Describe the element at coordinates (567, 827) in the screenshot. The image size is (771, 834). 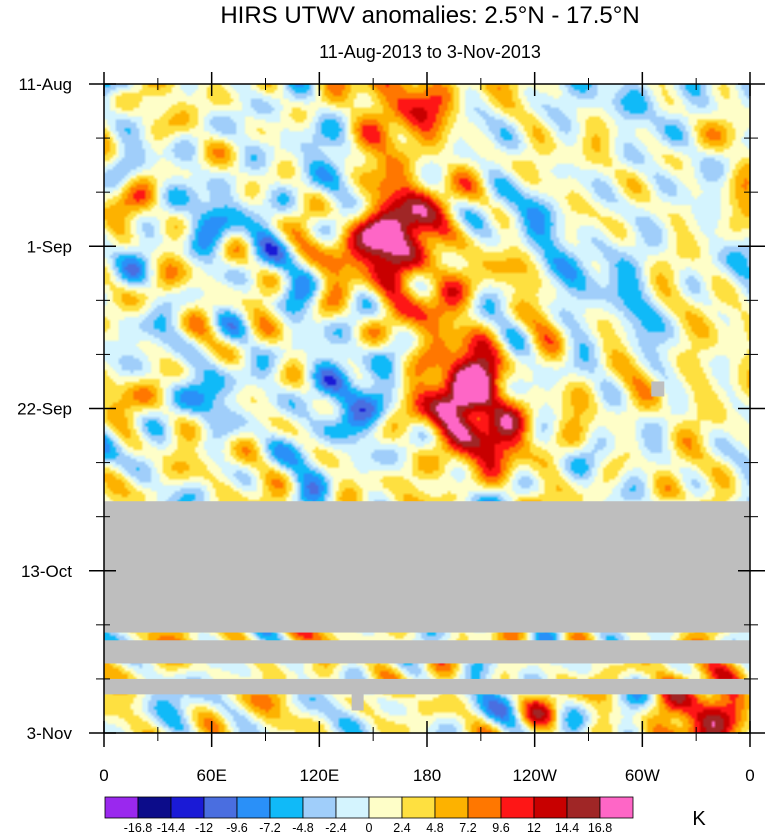
I see `colorbar-label: 14.4` at that location.